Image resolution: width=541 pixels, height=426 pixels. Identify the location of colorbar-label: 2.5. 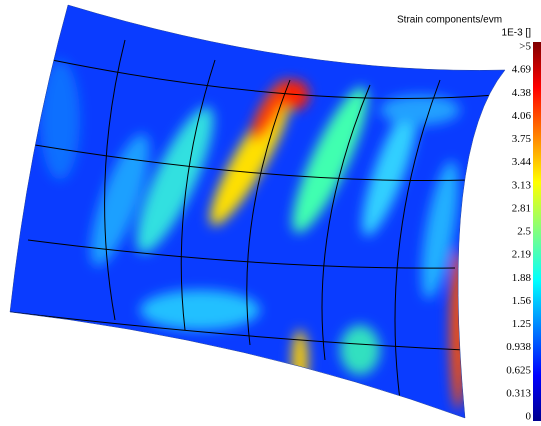
(524, 232).